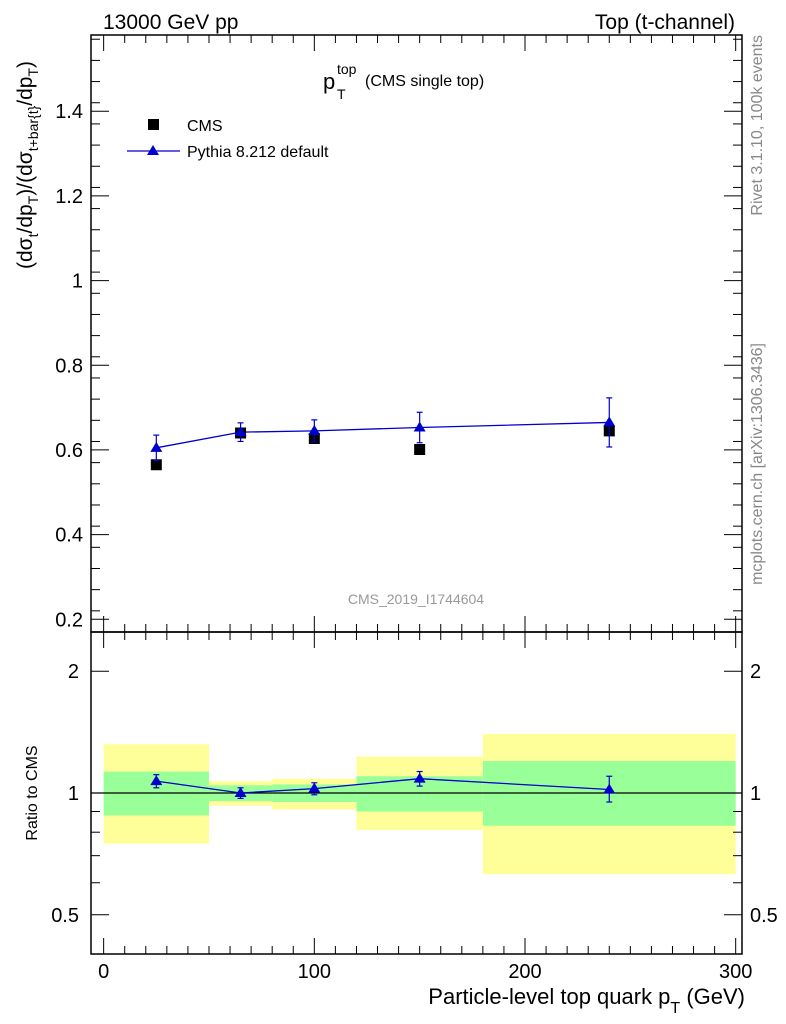 Image resolution: width=786 pixels, height=1024 pixels. Describe the element at coordinates (25, 91) in the screenshot. I see `ylabel-part-6: /dp` at that location.